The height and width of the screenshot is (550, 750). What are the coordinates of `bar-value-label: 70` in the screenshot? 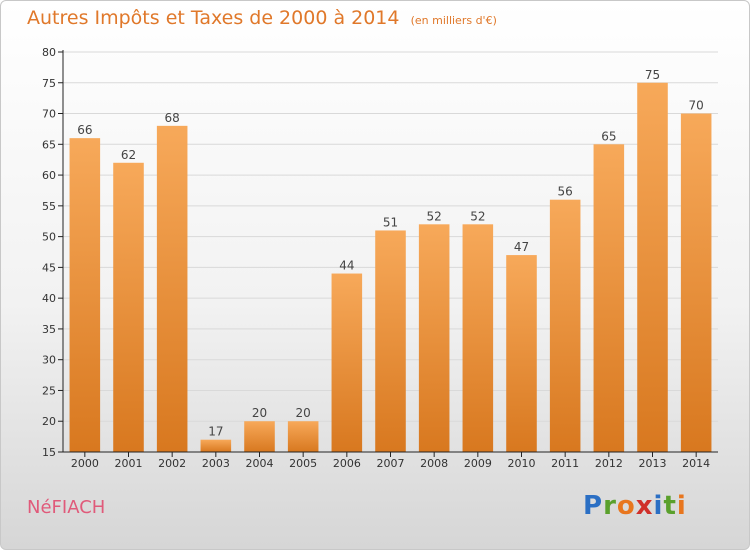 It's located at (696, 106).